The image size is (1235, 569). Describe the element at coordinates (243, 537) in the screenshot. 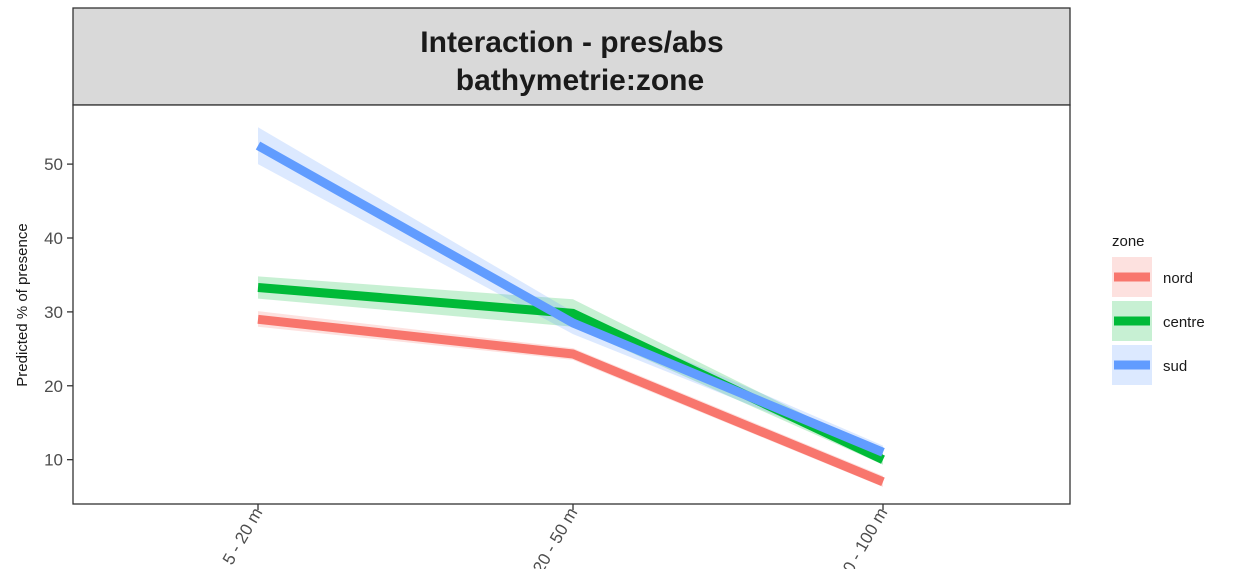

I see `x-tick-label-0: 5 - 20 m` at that location.